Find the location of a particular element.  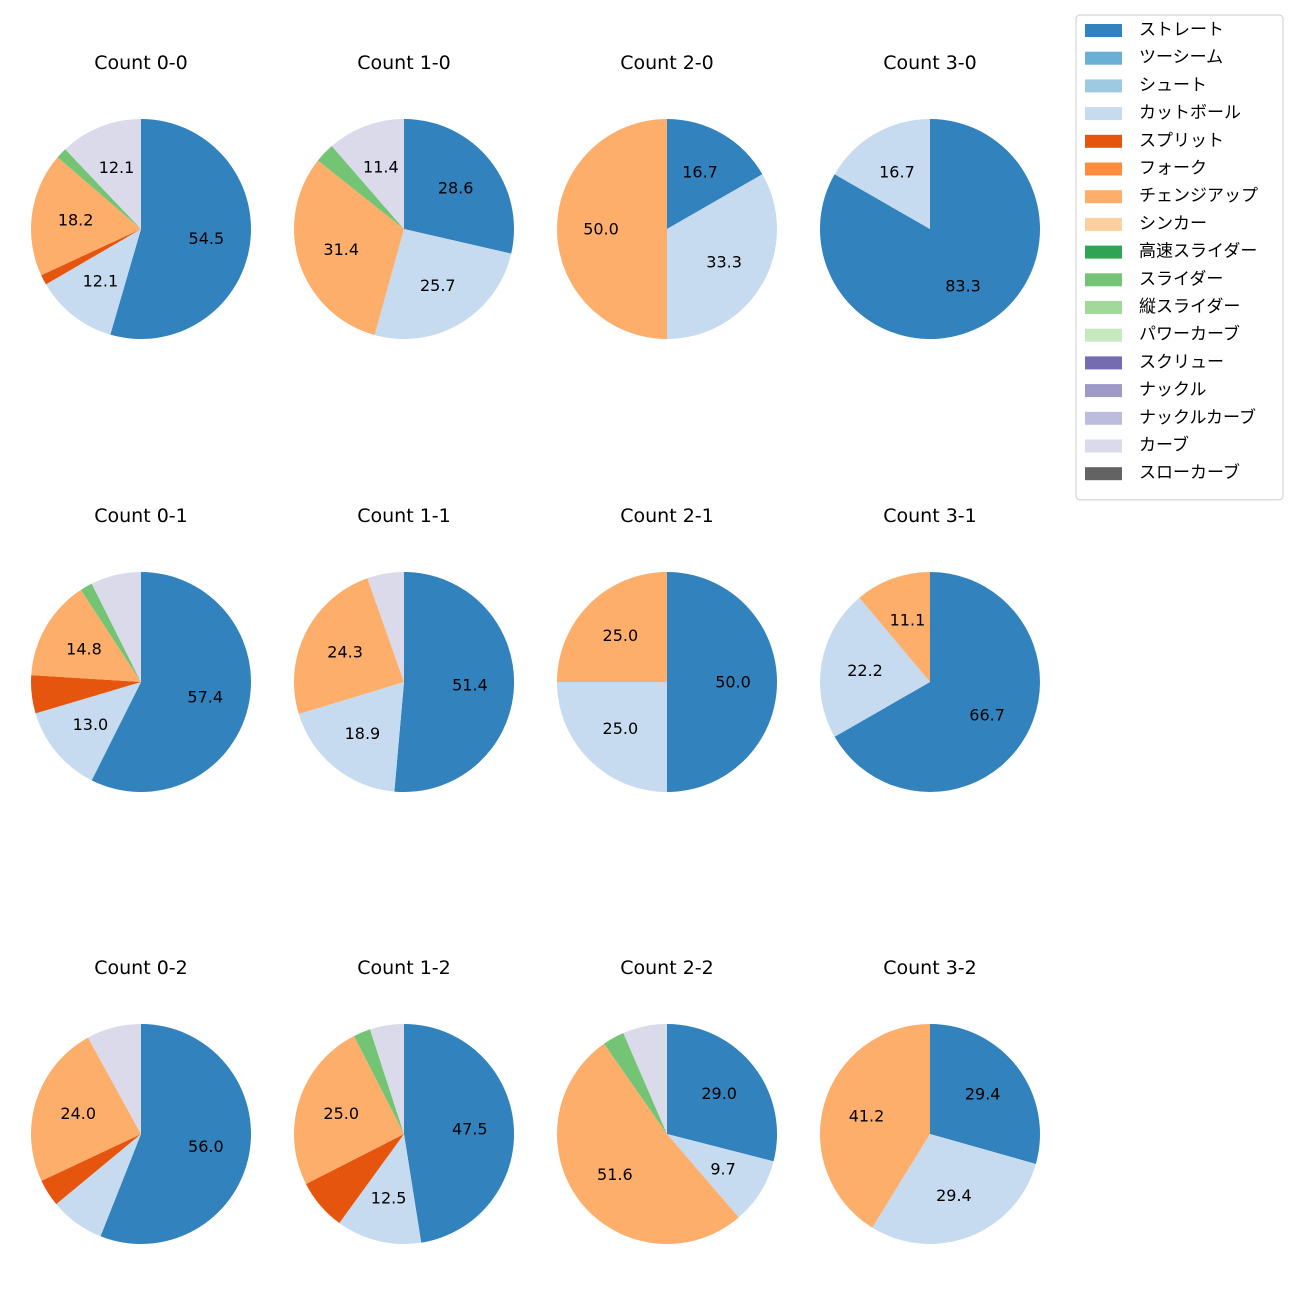

legend-item-label: ツーシーム is located at coordinates (1181, 58).